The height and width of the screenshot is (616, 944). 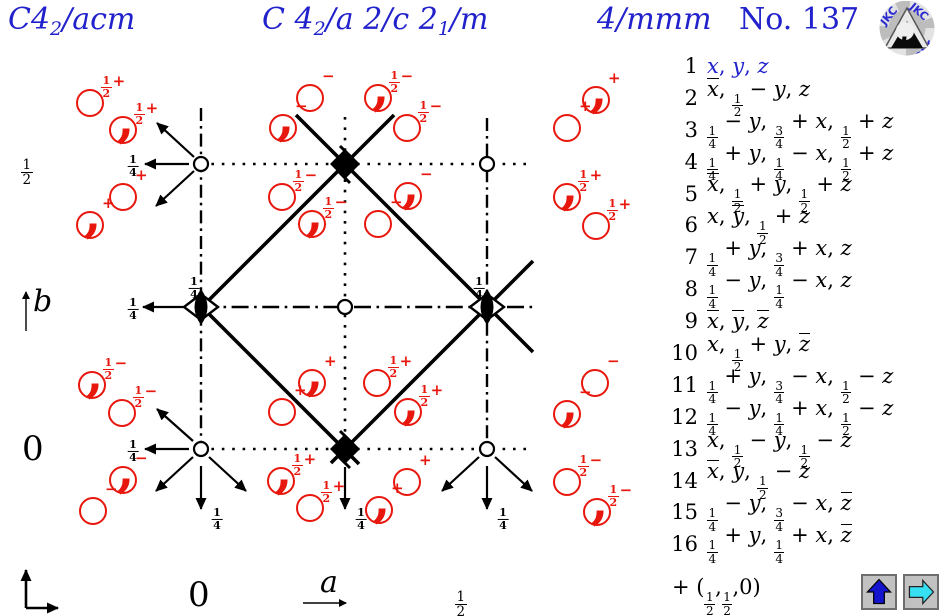 What do you see at coordinates (691, 257) in the screenshot?
I see `position-number: 7` at bounding box center [691, 257].